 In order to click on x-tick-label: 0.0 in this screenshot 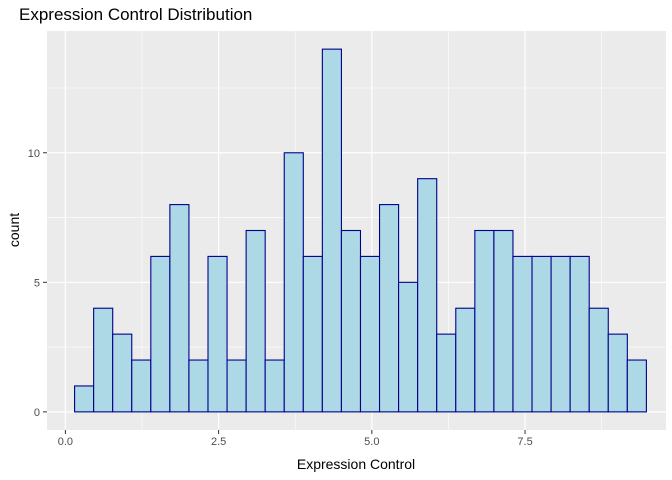, I will do `click(65, 442)`.